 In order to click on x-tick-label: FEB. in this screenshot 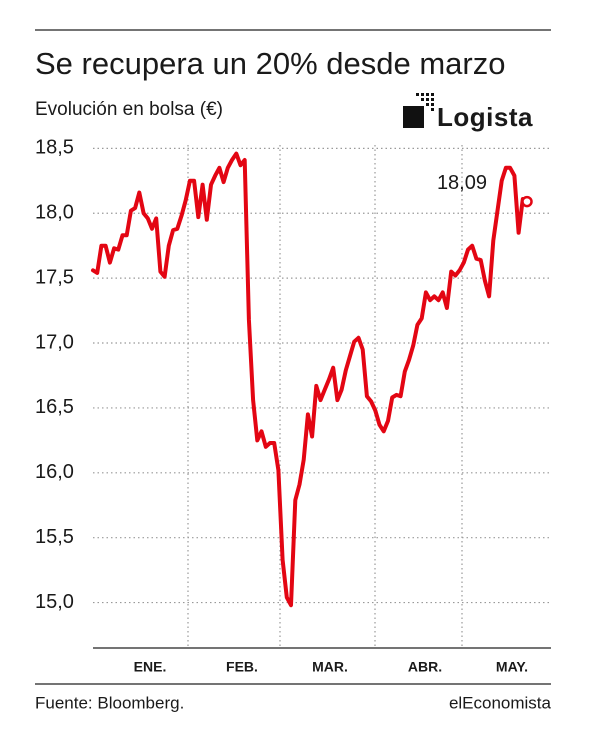, I will do `click(242, 667)`.